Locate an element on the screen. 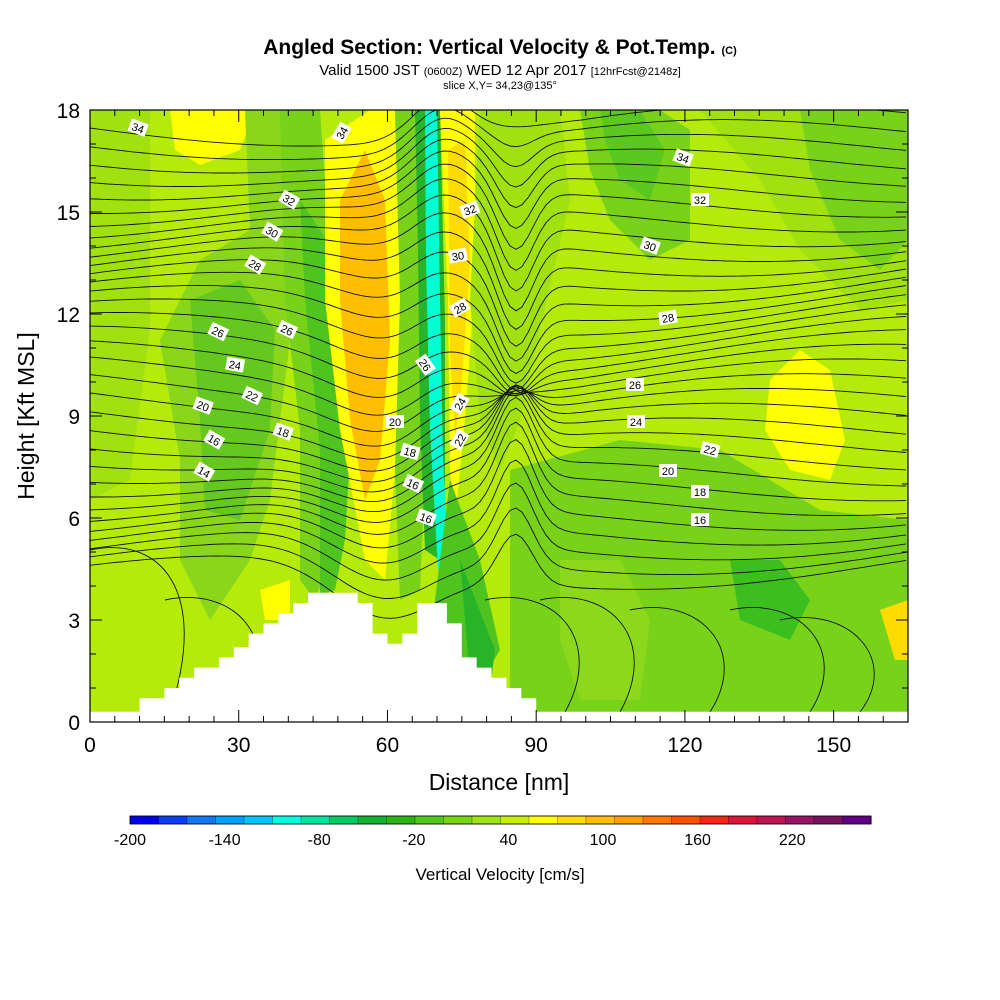  contour-label: 24 is located at coordinates (636, 422).